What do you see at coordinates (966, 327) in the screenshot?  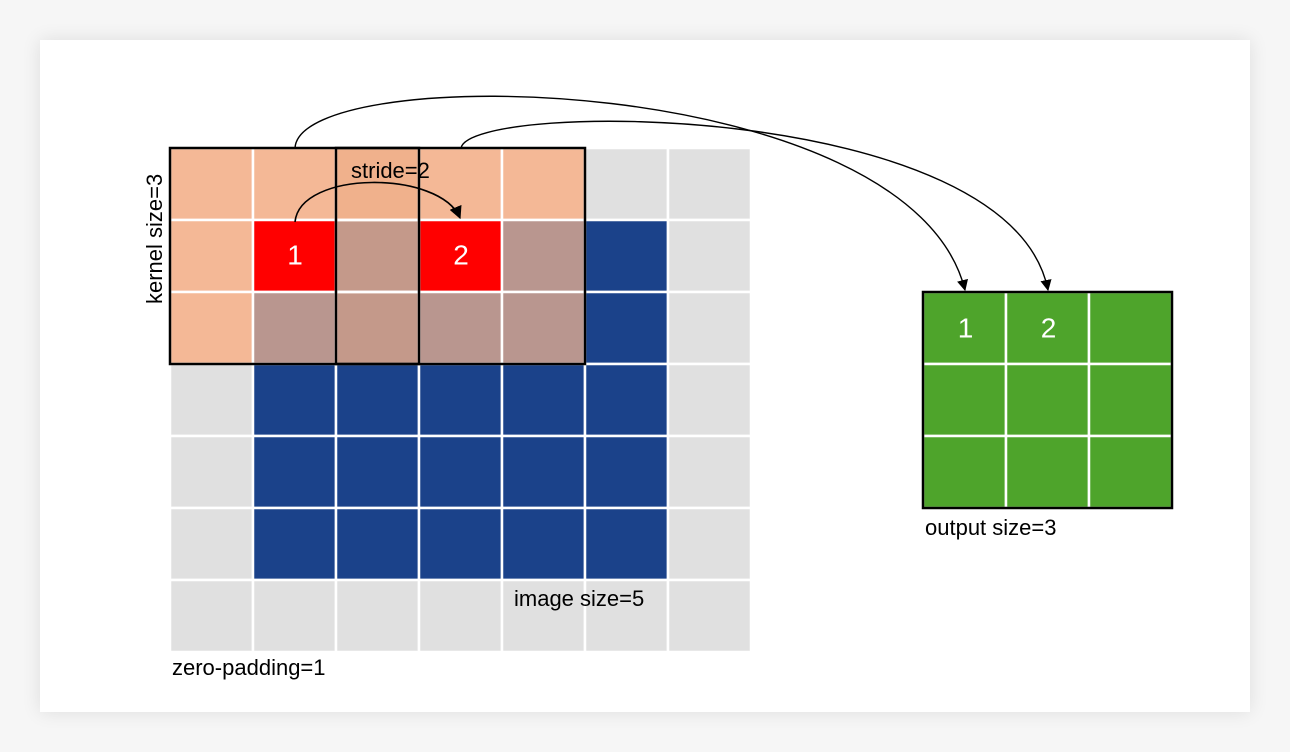 I see `output-cell-label: 1` at bounding box center [966, 327].